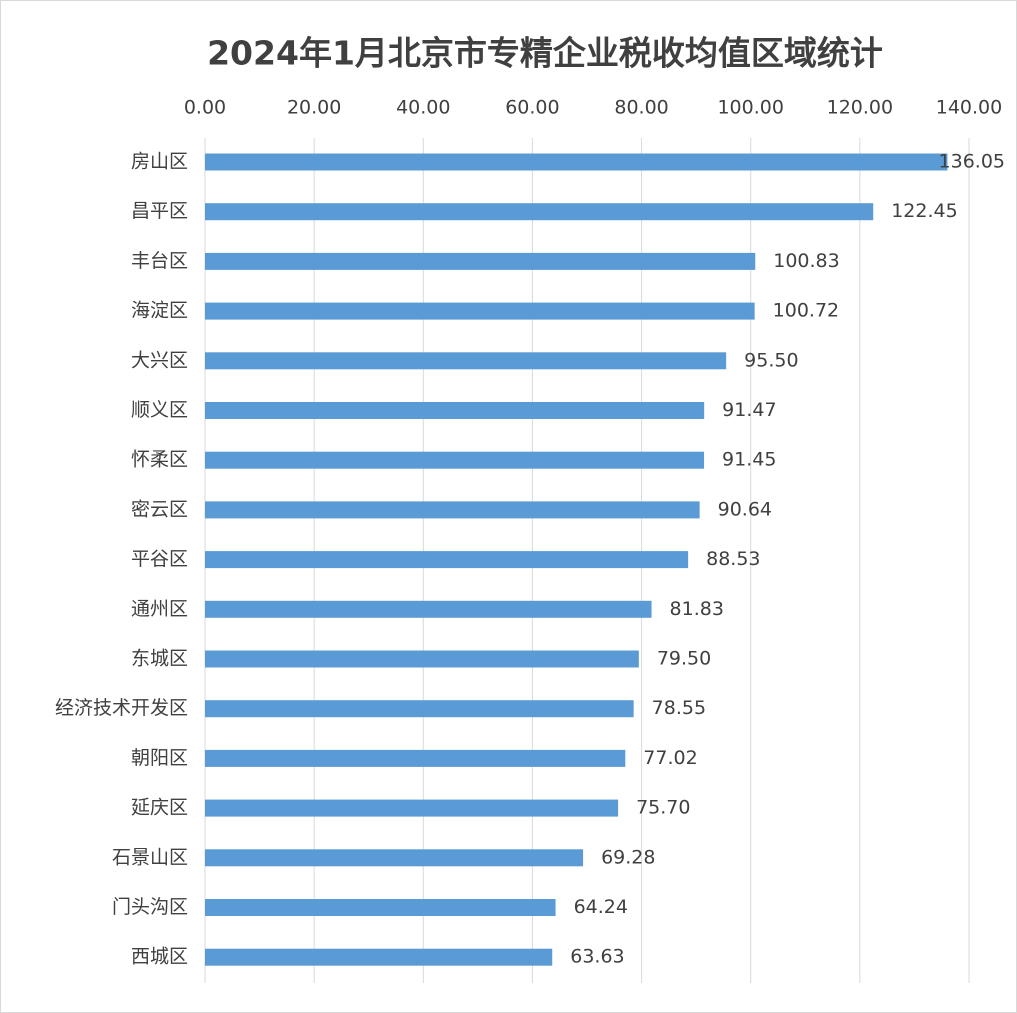 Image resolution: width=1017 pixels, height=1013 pixels. What do you see at coordinates (159, 311) in the screenshot?
I see `y-tick-label: 海淀区` at bounding box center [159, 311].